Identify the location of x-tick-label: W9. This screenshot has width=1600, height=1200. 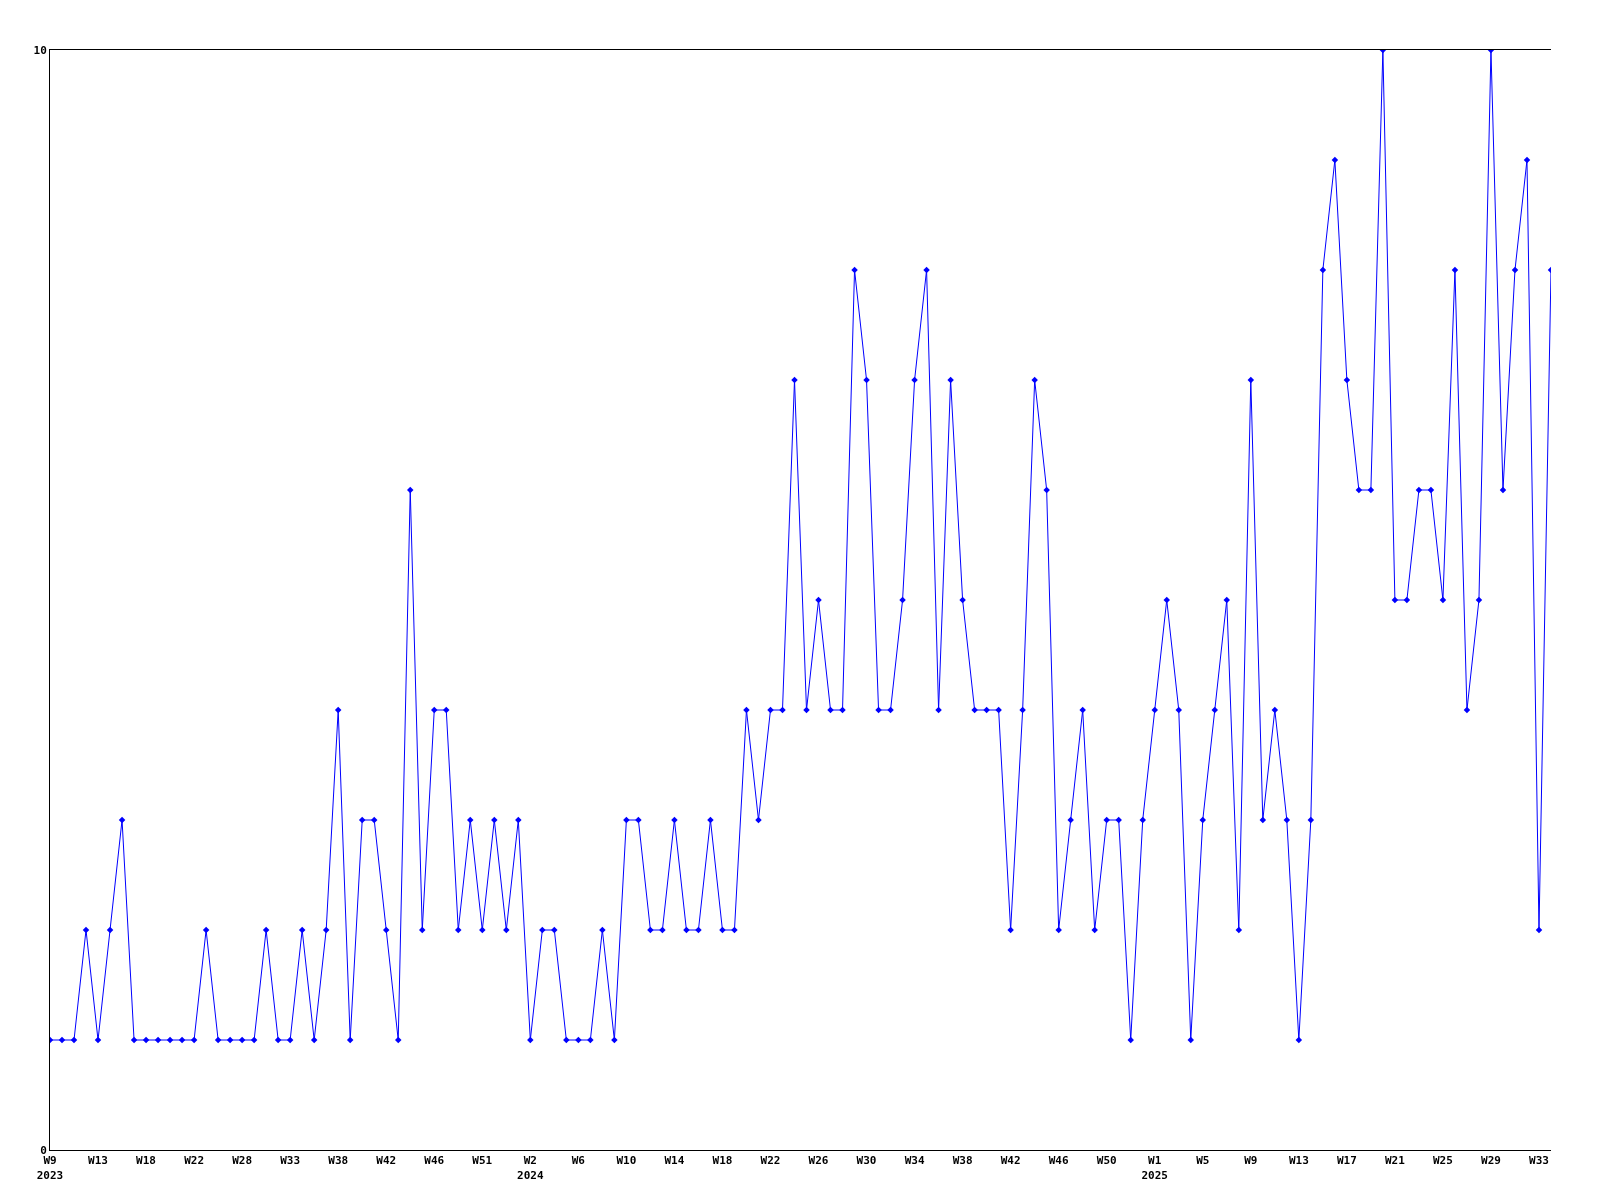
(1251, 1161).